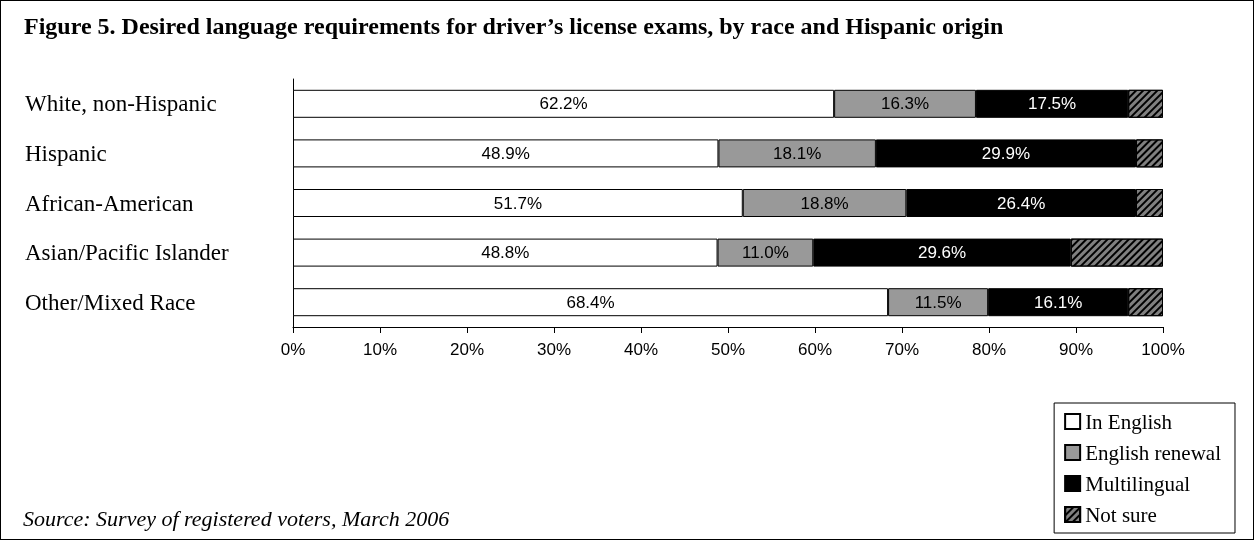  I want to click on y-tick-label: Hispanic, so click(66, 153).